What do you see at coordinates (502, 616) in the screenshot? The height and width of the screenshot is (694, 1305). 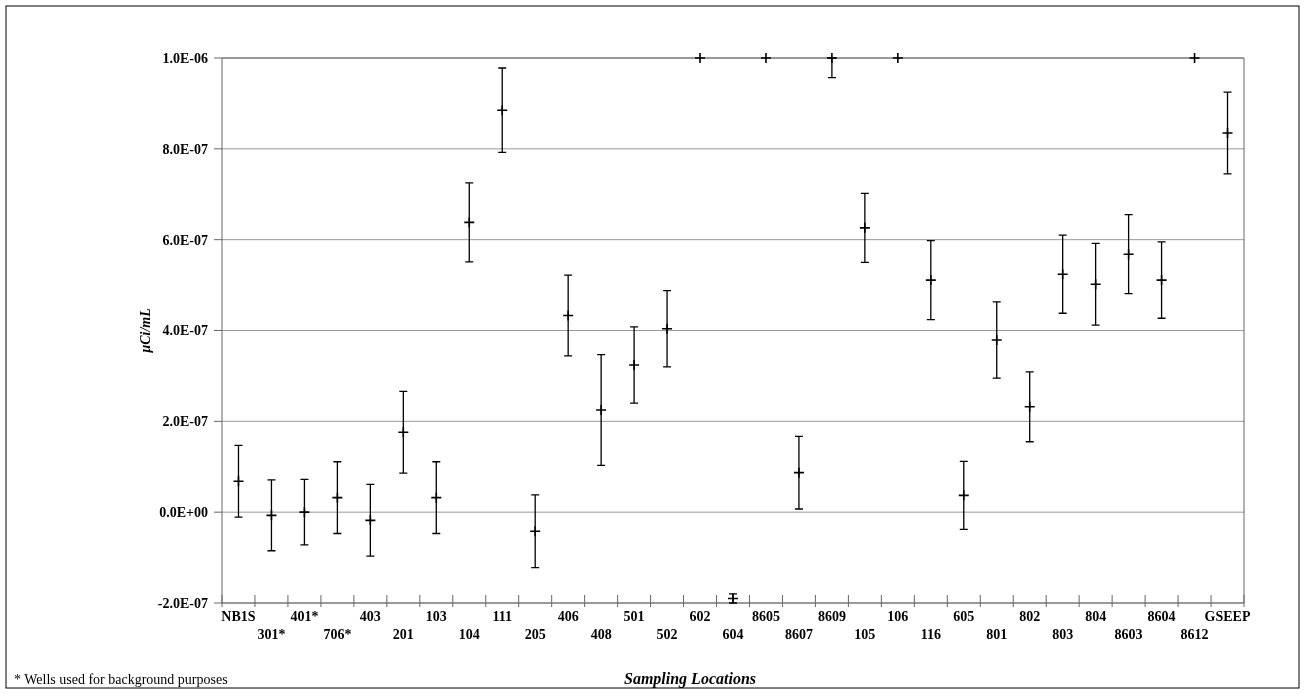 I see `x-tick-label: 111` at bounding box center [502, 616].